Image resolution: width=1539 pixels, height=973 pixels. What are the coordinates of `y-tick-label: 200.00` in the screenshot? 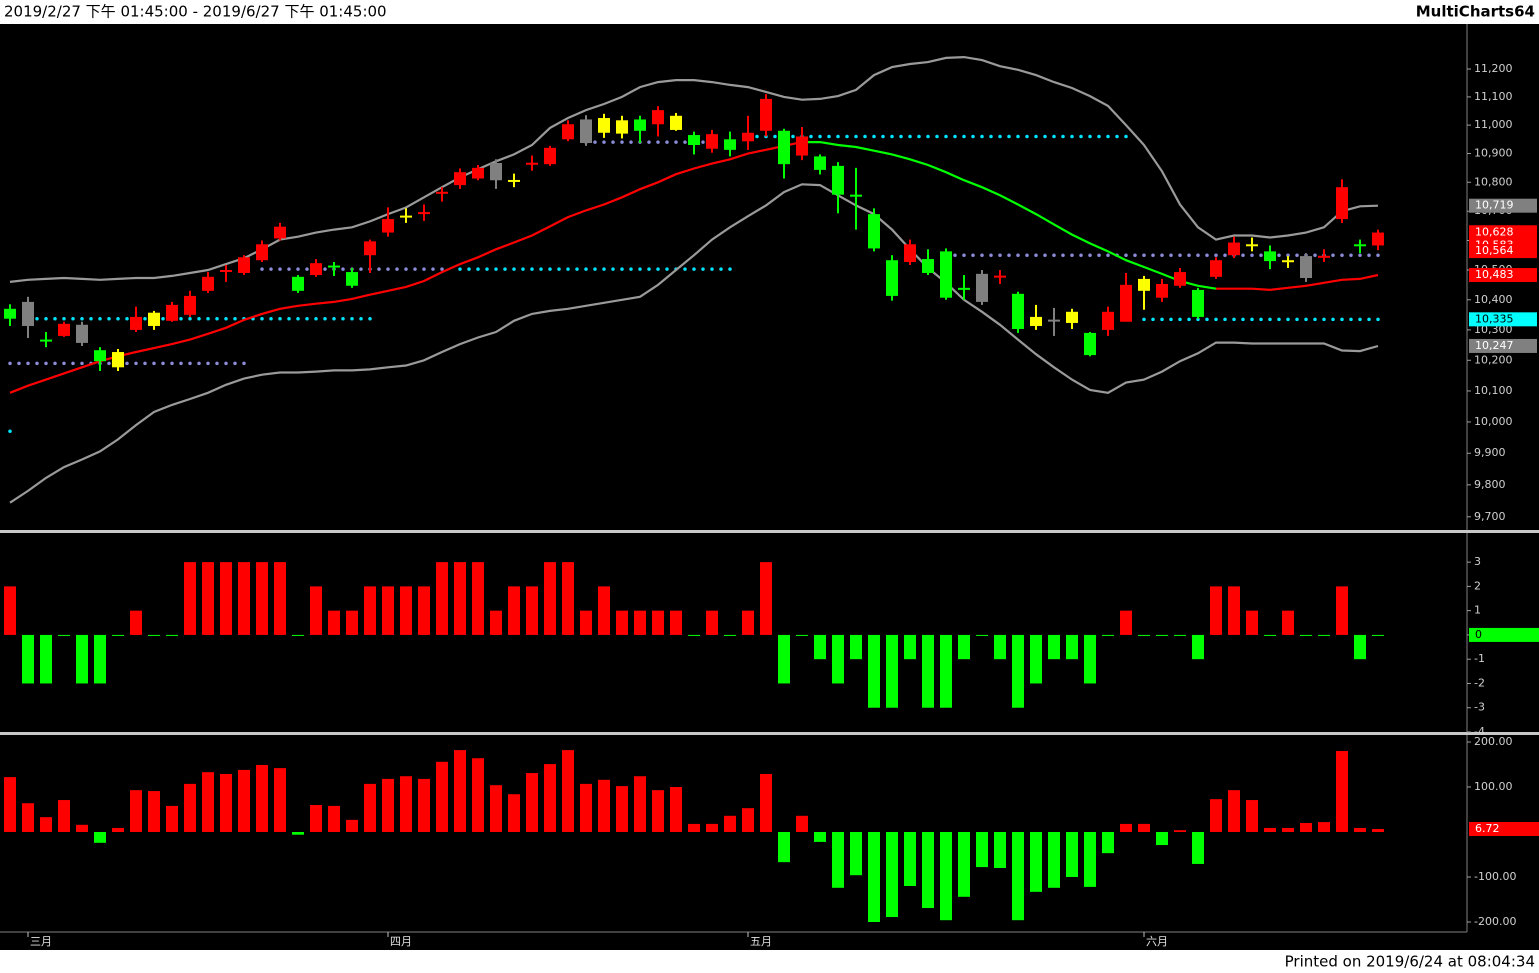 It's located at (1493, 741).